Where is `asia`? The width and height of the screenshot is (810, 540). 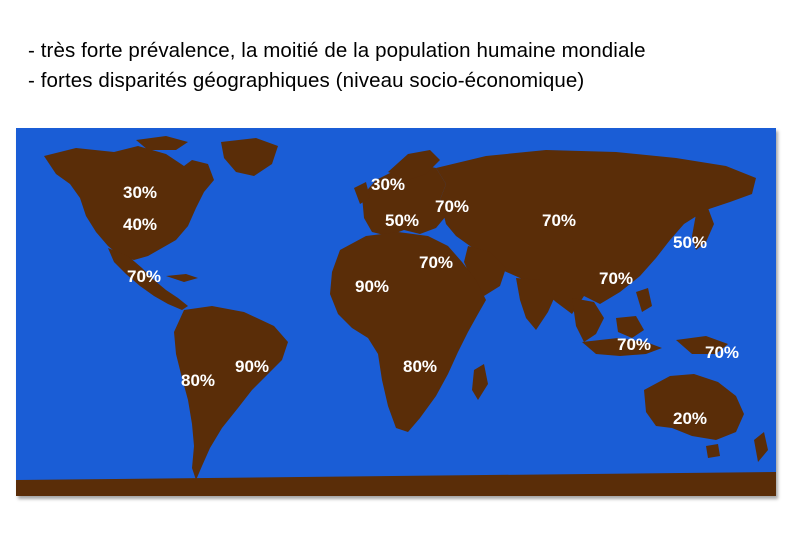 asia is located at coordinates (596, 232).